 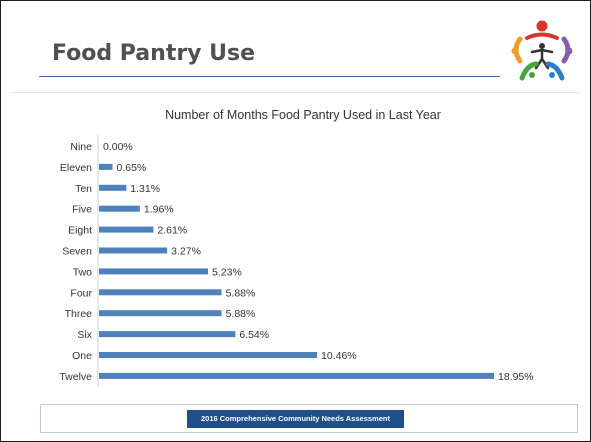 I want to click on title-underline, so click(x=269, y=76).